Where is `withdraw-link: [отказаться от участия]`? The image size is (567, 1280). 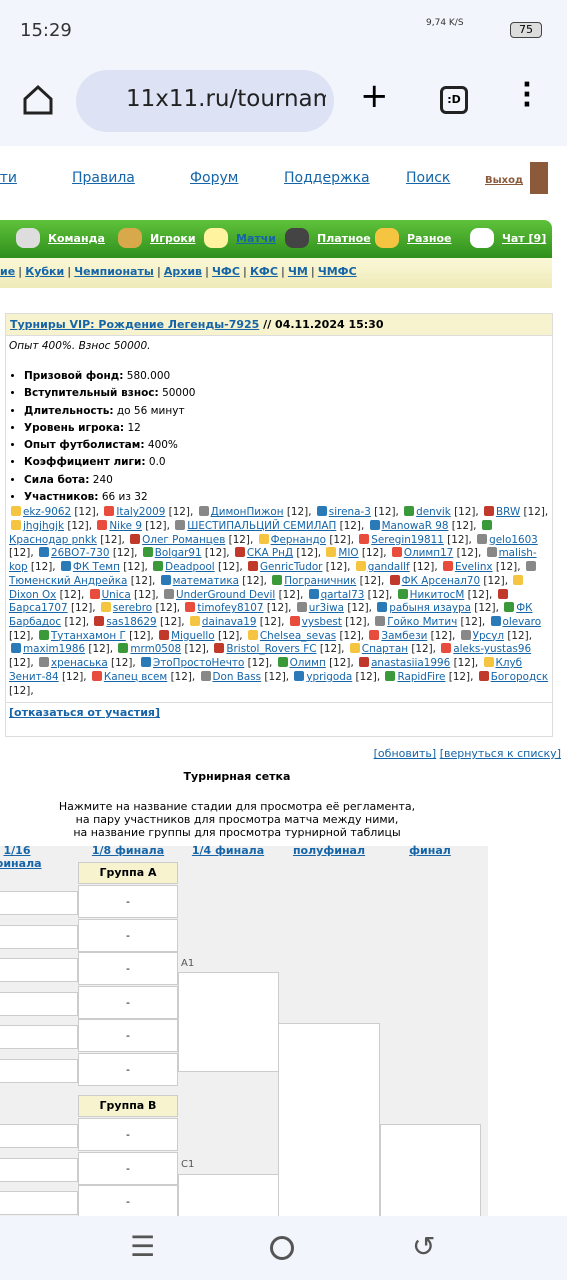 withdraw-link: [отказаться от участия] is located at coordinates (85, 713).